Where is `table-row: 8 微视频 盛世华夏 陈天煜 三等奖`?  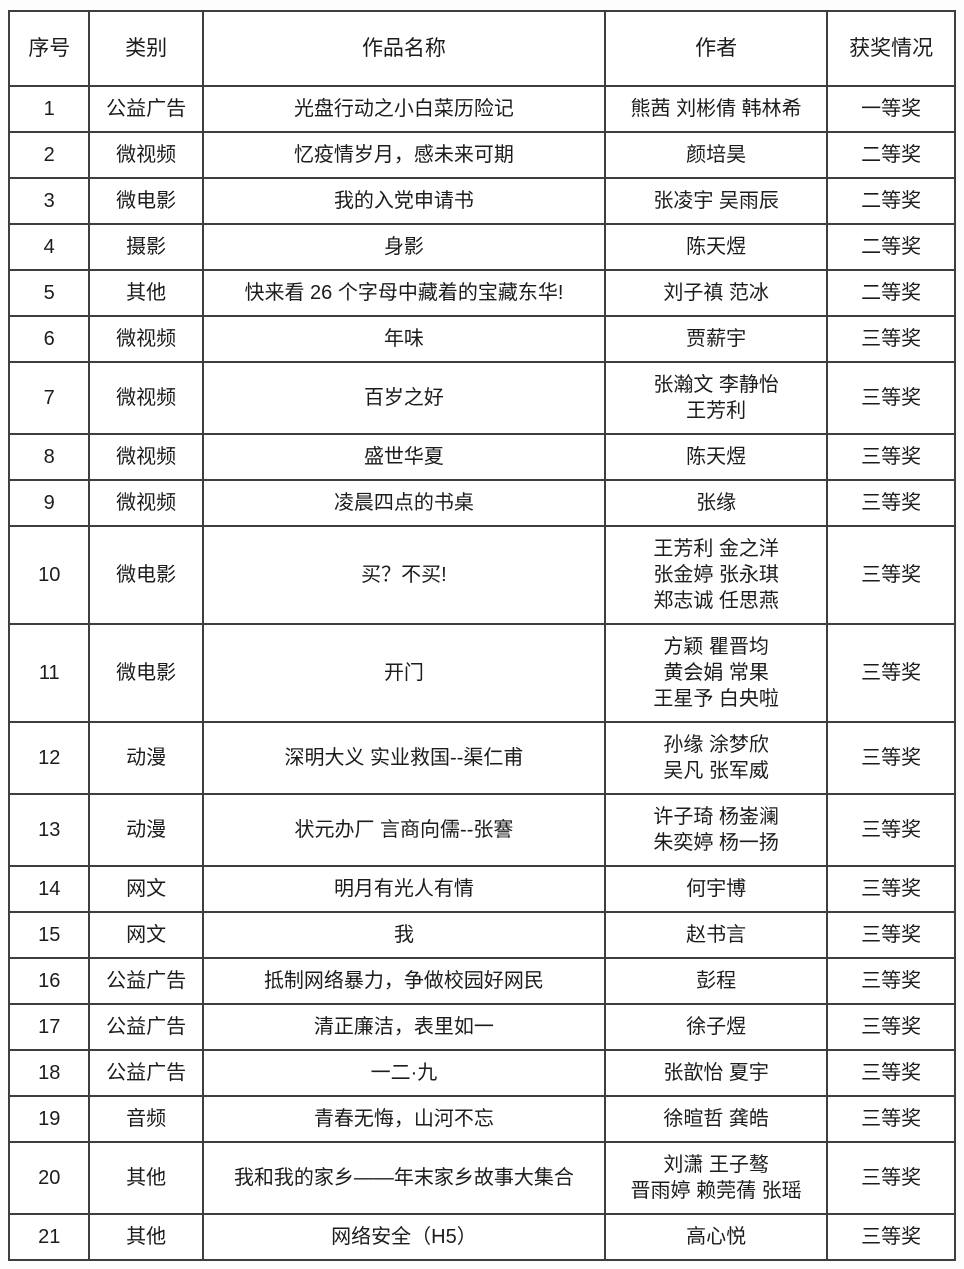 table-row: 8 微视频 盛世华夏 陈天煜 三等奖 is located at coordinates (481, 457).